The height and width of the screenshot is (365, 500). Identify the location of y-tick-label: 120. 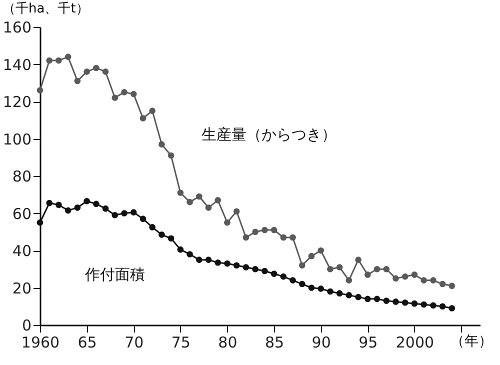
(17, 102).